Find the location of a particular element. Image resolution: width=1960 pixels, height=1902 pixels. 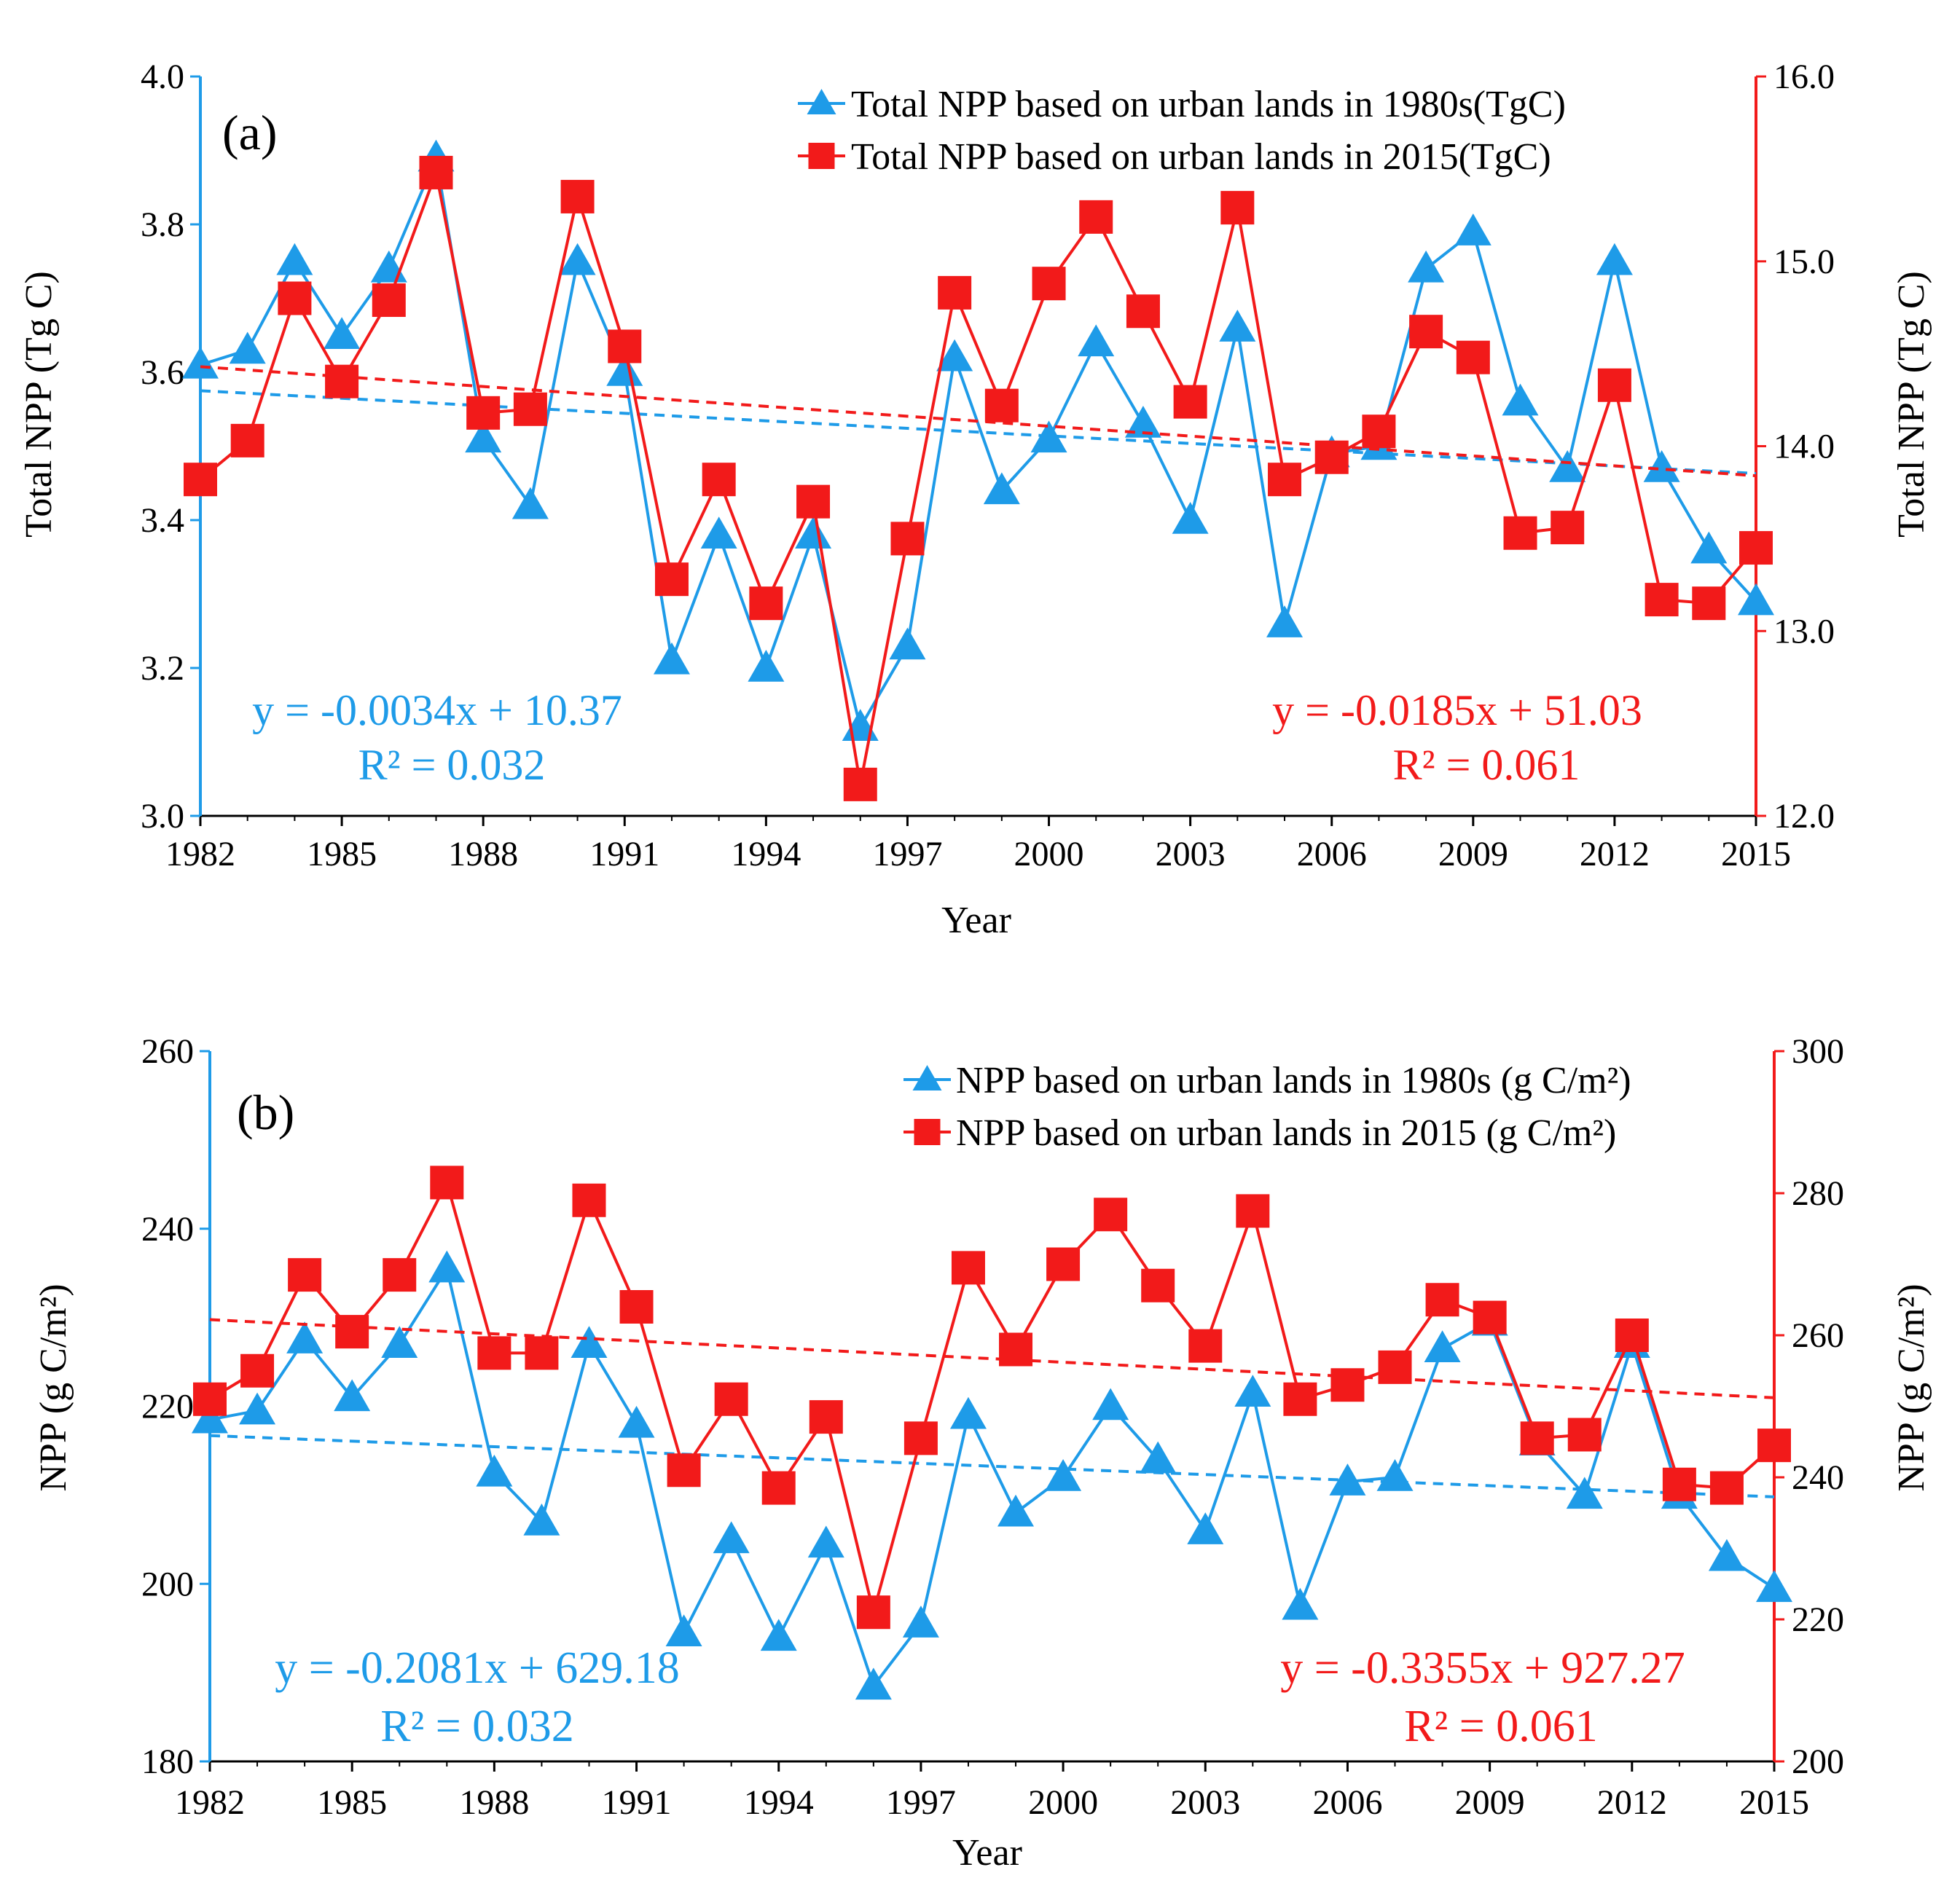

panel-b-x-tick-label: 2012 is located at coordinates (1632, 1802).